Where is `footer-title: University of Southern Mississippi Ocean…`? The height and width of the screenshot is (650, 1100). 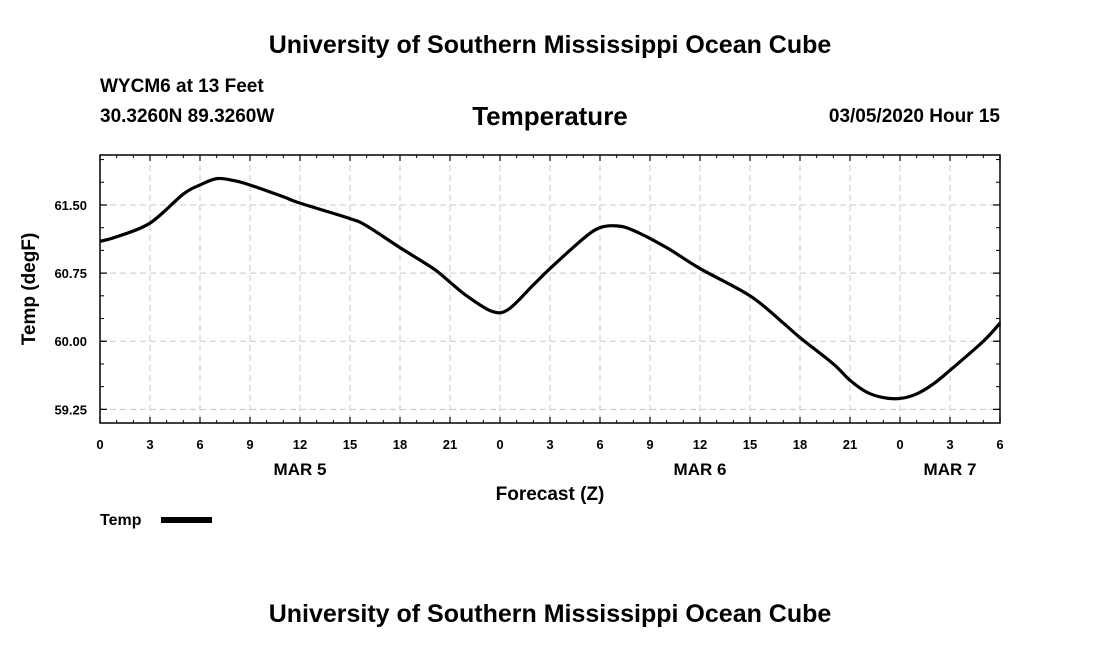
footer-title: University of Southern Mississippi Ocean… is located at coordinates (550, 614).